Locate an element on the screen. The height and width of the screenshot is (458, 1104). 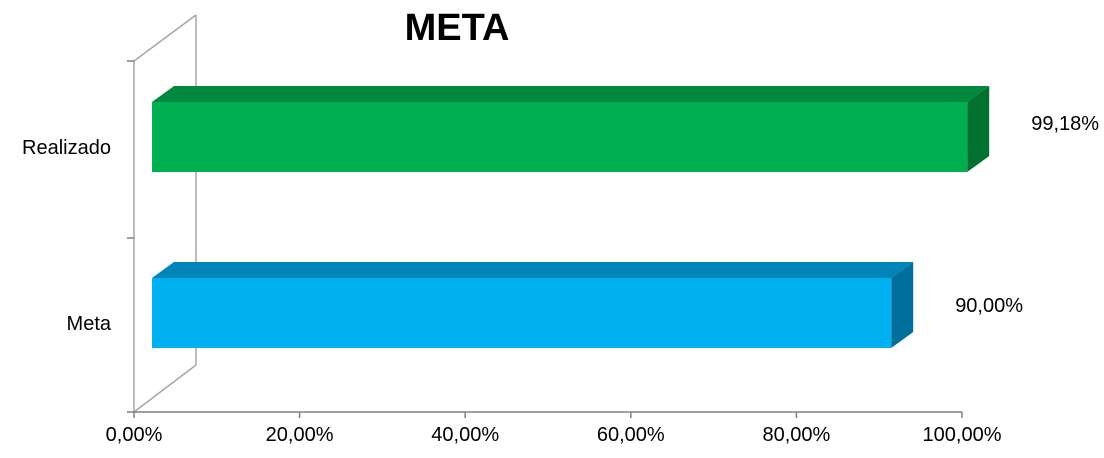
x-tick-label: 100,00% is located at coordinates (962, 435).